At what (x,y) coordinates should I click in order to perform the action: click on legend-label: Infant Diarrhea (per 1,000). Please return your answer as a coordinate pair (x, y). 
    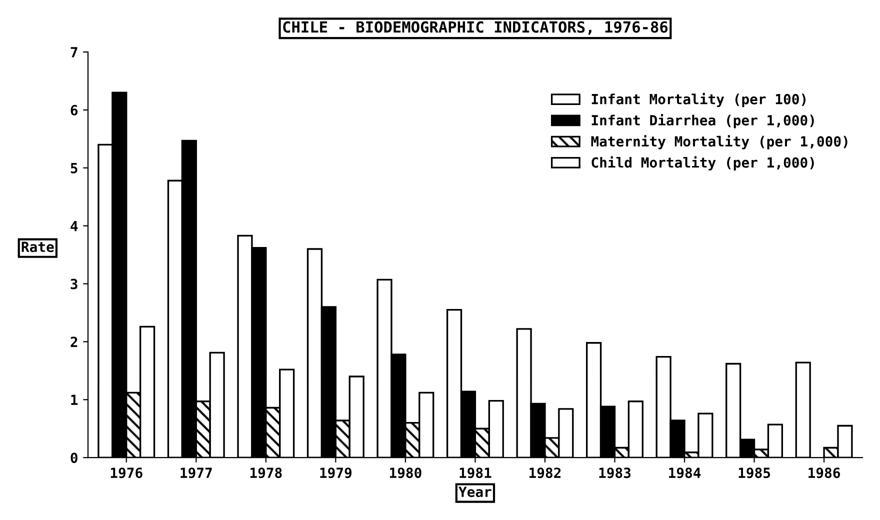
    Looking at the image, I should click on (703, 121).